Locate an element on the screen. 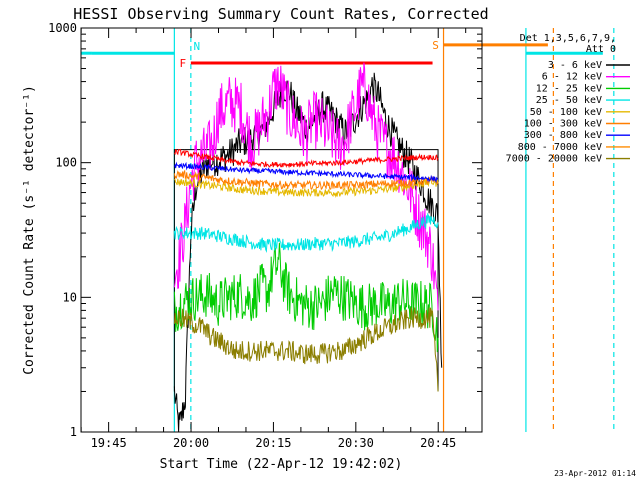 The image size is (640, 480). y-tick-label: 1 is located at coordinates (73, 432).